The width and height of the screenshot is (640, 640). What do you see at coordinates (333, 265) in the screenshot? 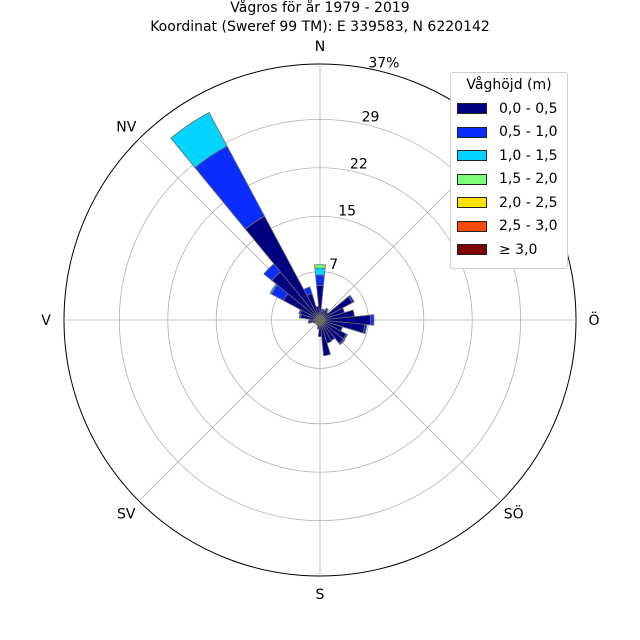
I see `radial-tick-label: 7` at bounding box center [333, 265].